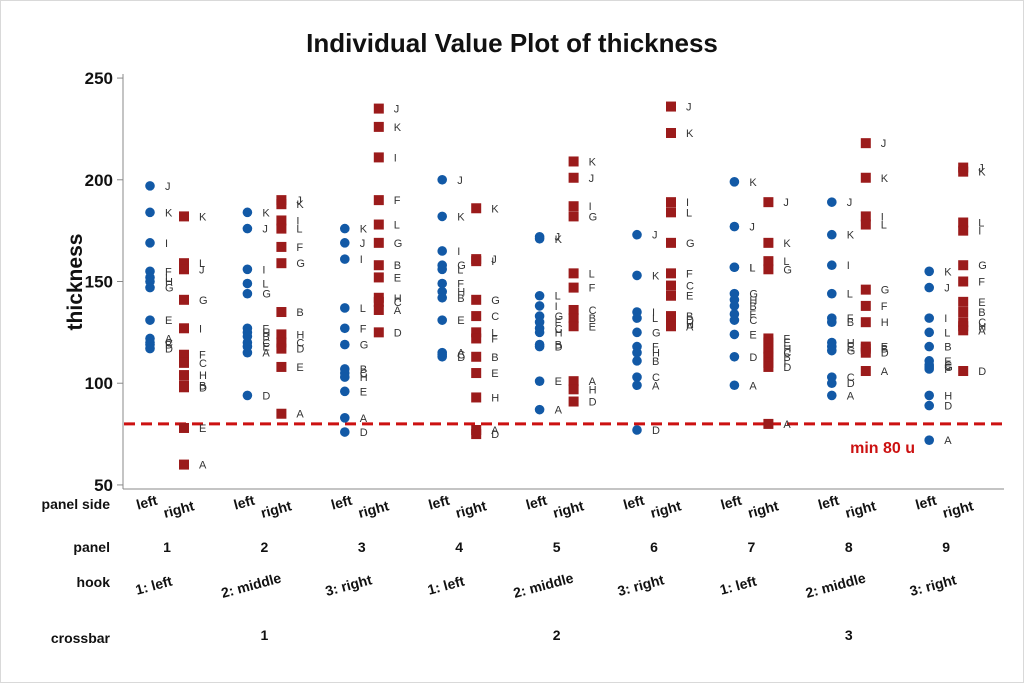 The image size is (1024, 683). I want to click on crossbar-label: 1, so click(265, 635).